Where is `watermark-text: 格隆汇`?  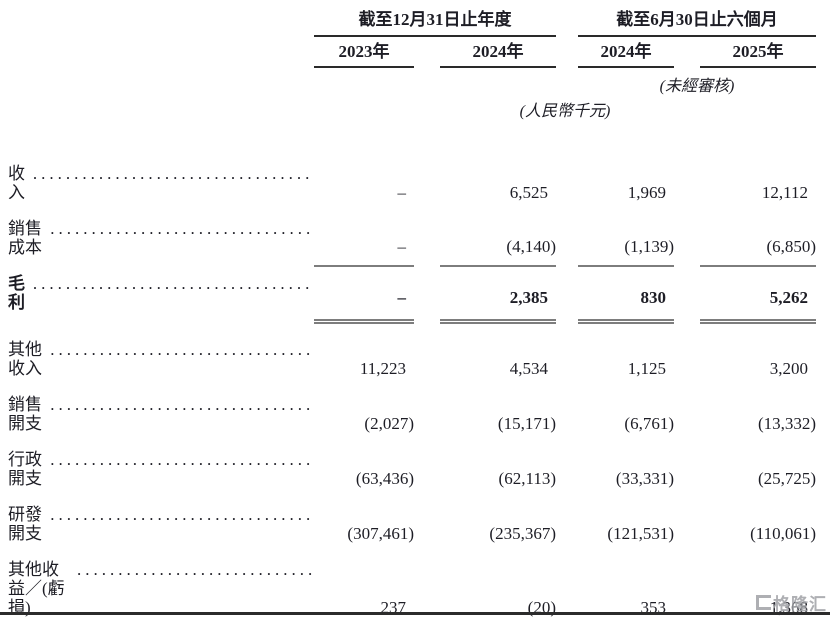 watermark-text: 格隆汇 is located at coordinates (800, 604).